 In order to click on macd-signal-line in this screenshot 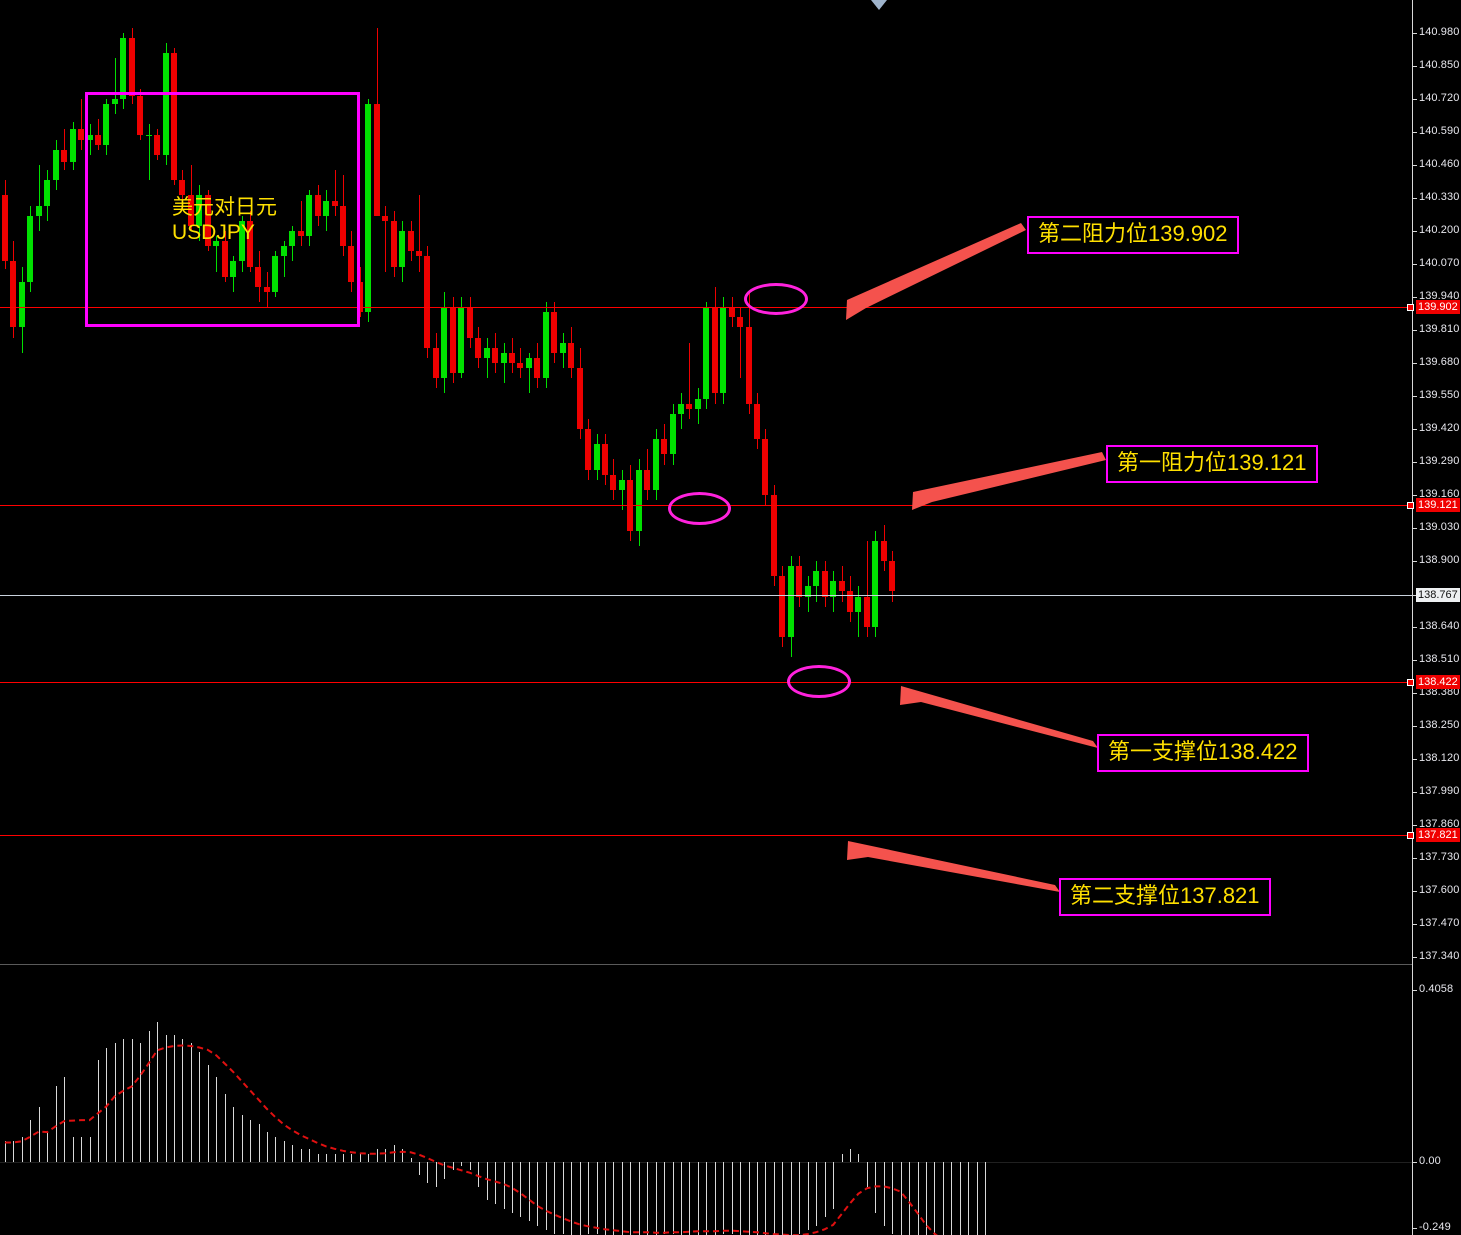, I will do `click(471, 1139)`.